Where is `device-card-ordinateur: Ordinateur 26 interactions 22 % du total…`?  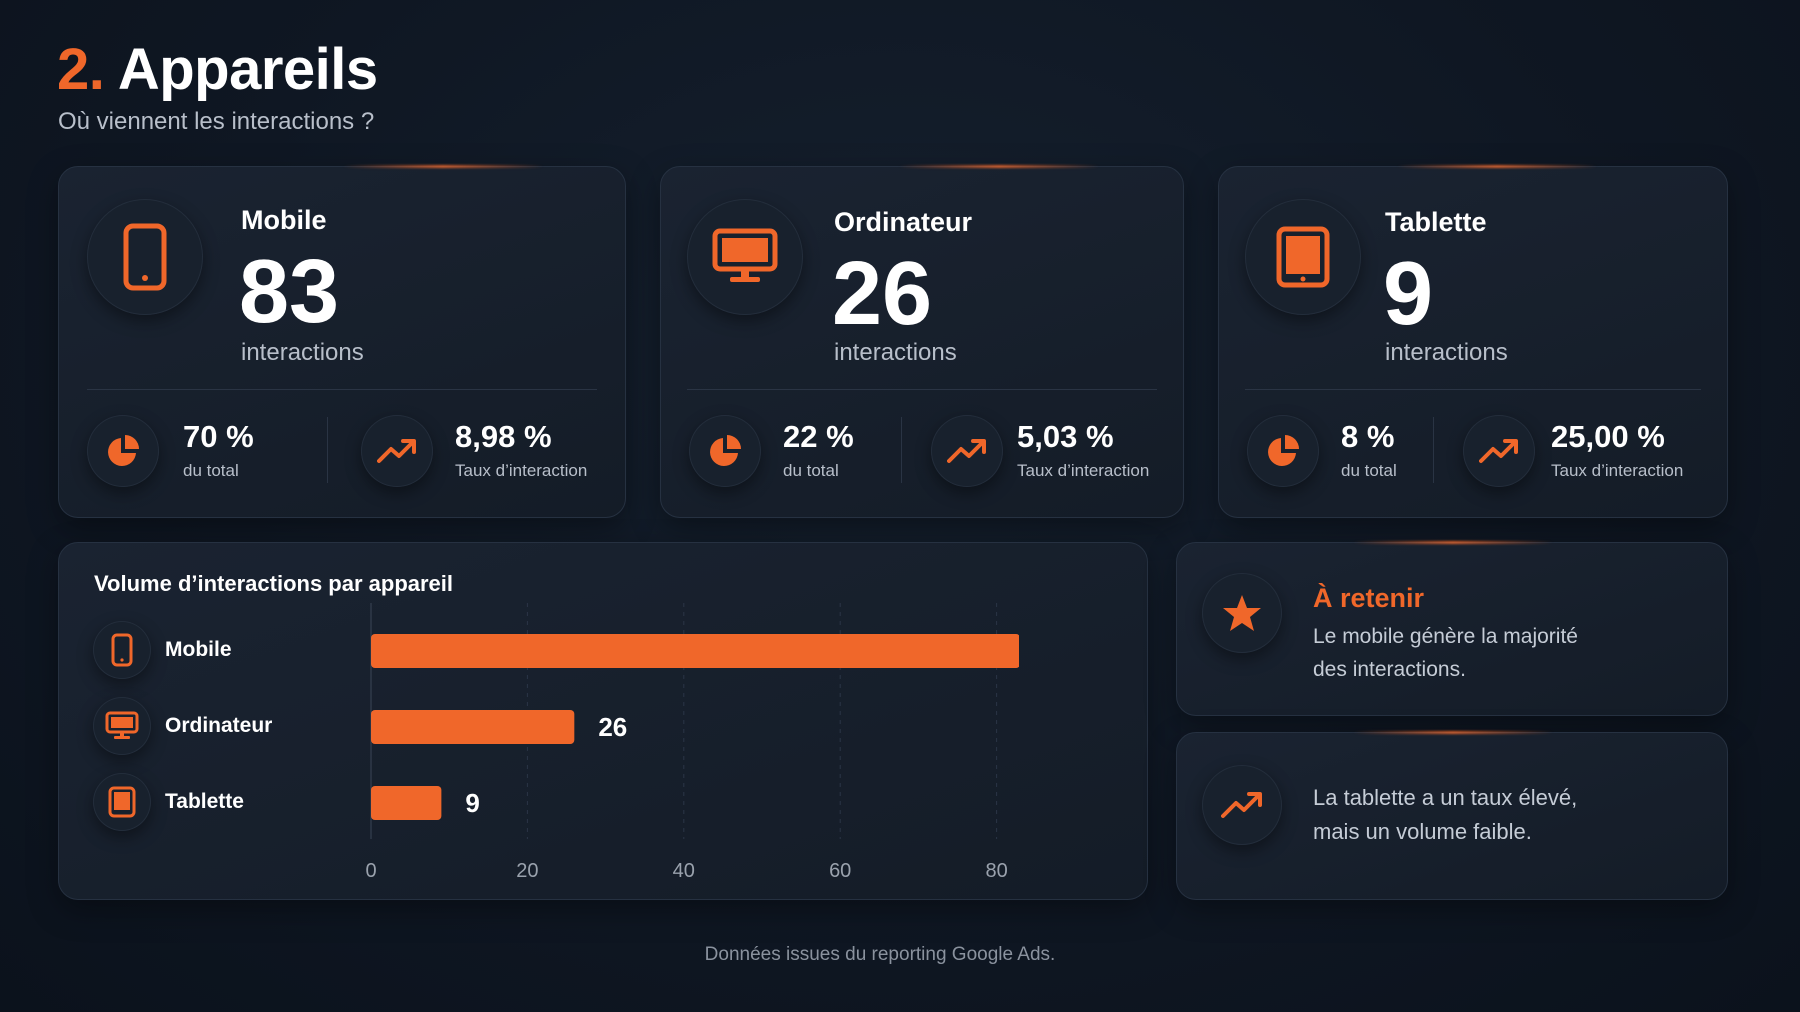
device-card-ordinateur: Ordinateur 26 interactions 22 % du total… is located at coordinates (922, 341).